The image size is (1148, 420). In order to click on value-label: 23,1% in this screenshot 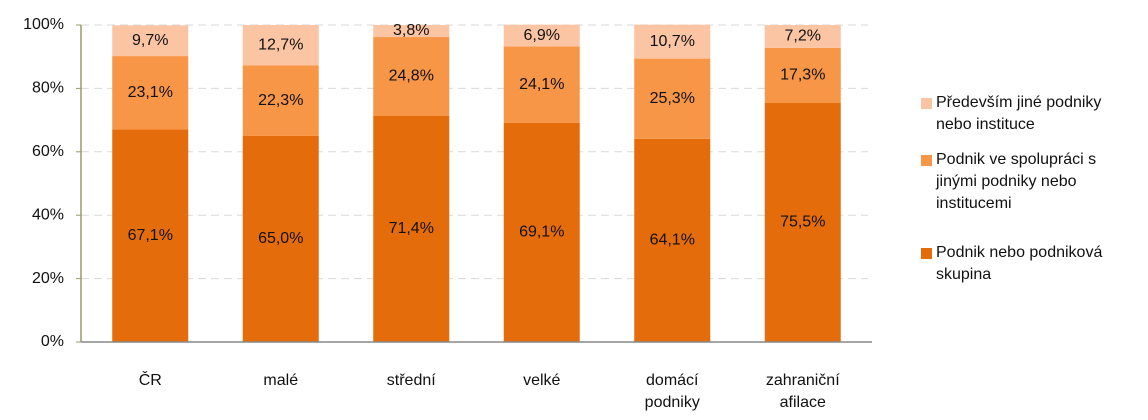, I will do `click(150, 92)`.